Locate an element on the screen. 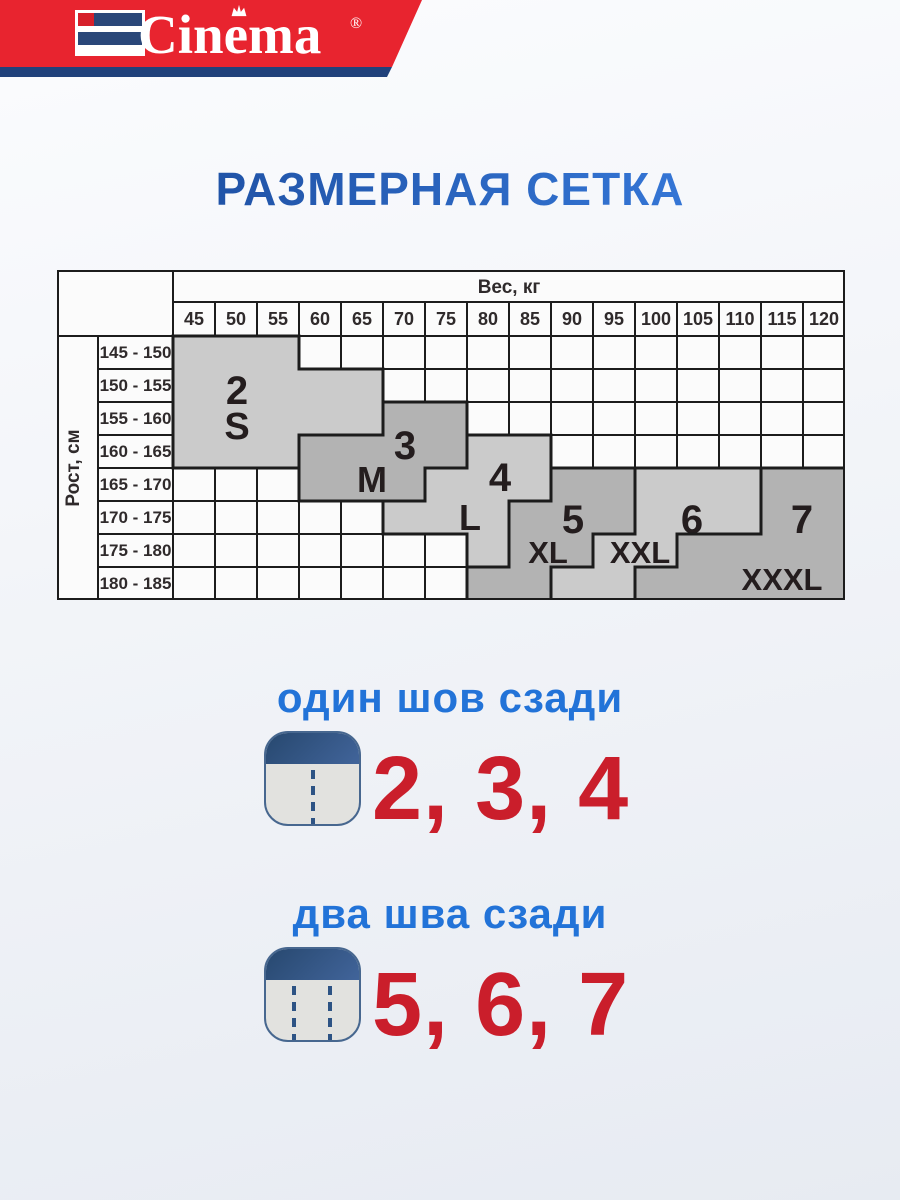 The image size is (900, 1200). two-seam-sizes: 5, 6, 7 is located at coordinates (501, 1005).